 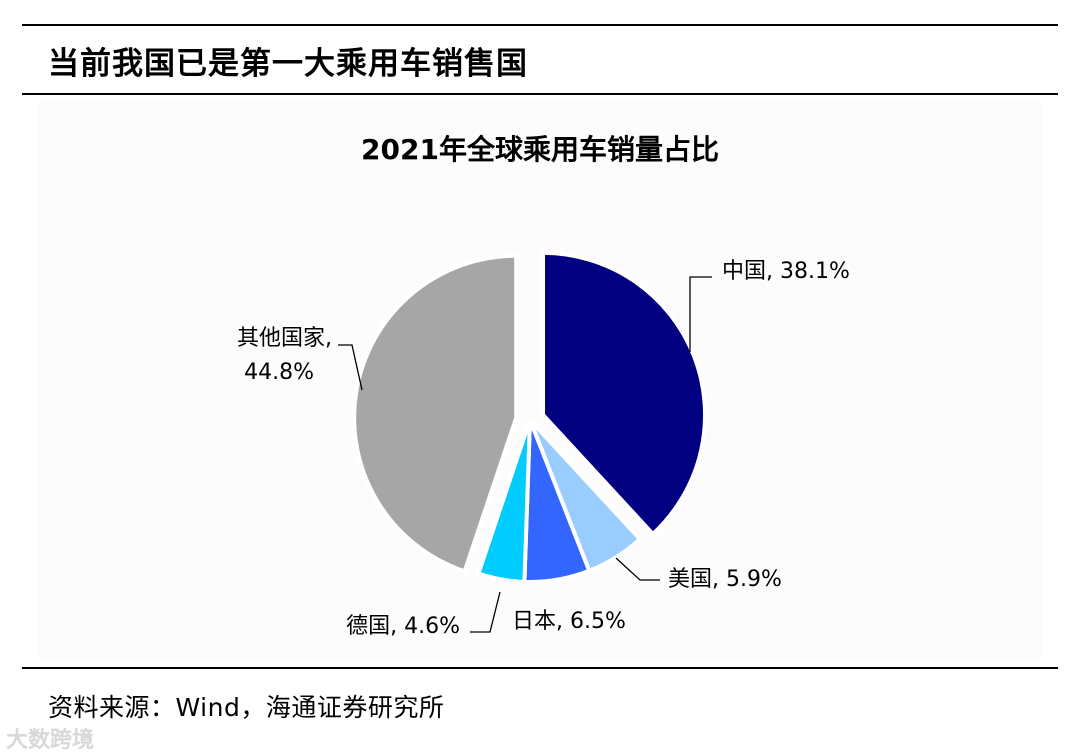 I want to click on chart-title: 2021年全球乘用车销量占比, so click(x=540, y=149).